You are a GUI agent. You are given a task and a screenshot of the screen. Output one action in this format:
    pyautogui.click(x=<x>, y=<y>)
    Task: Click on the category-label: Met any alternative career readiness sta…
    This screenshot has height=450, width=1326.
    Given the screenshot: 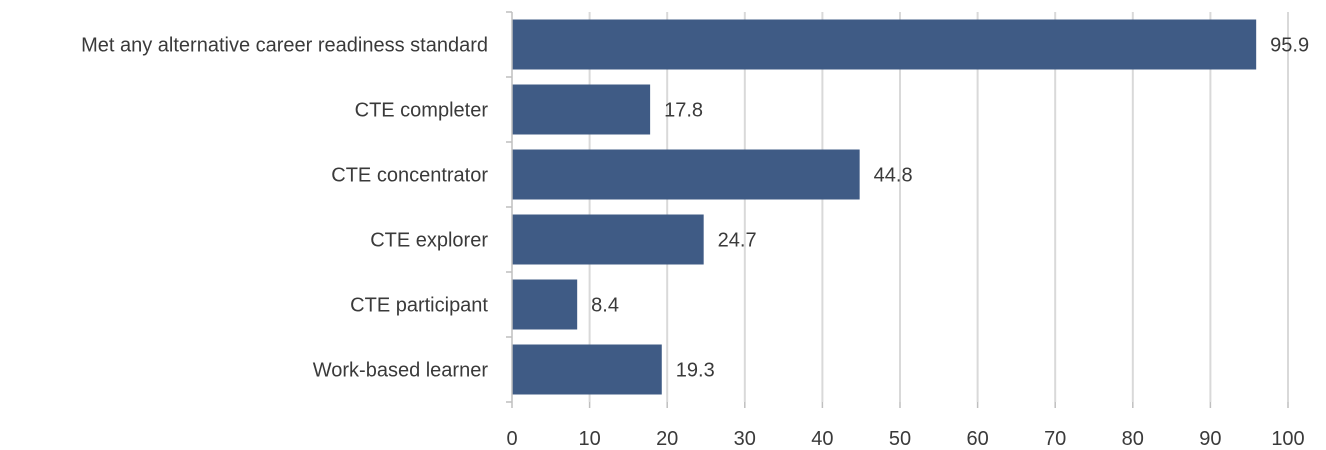 What is the action you would take?
    pyautogui.click(x=284, y=46)
    